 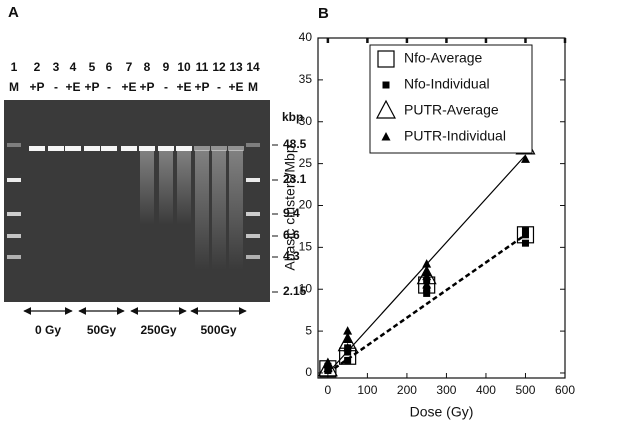 I want to click on y-tick-label: 30, so click(x=306, y=121).